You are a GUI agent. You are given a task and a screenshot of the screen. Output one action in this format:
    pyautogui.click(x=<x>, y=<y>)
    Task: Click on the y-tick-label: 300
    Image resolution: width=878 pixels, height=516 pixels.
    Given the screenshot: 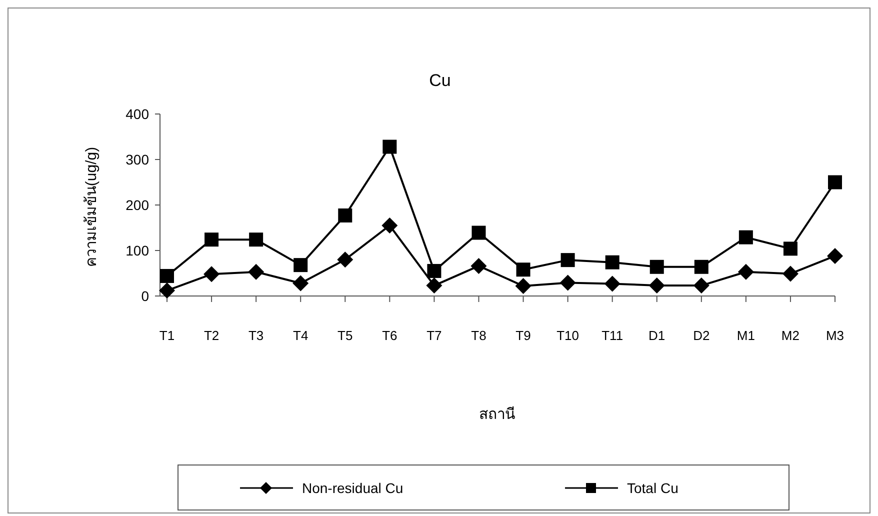 What is the action you would take?
    pyautogui.click(x=138, y=160)
    